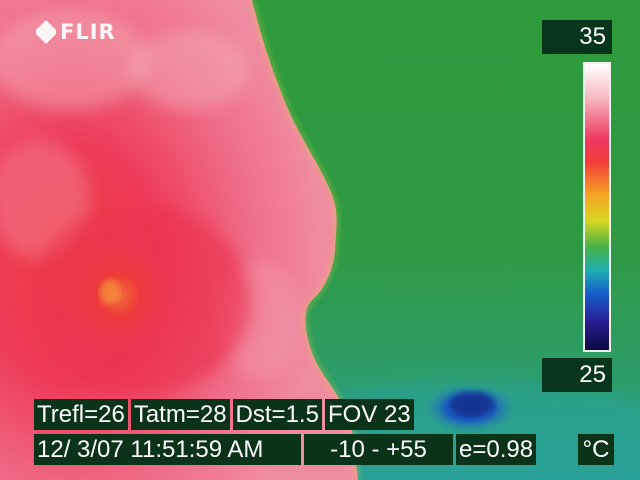 The image size is (640, 480). Describe the element at coordinates (378, 449) in the screenshot. I see `range-readout: -10 - +55` at that location.